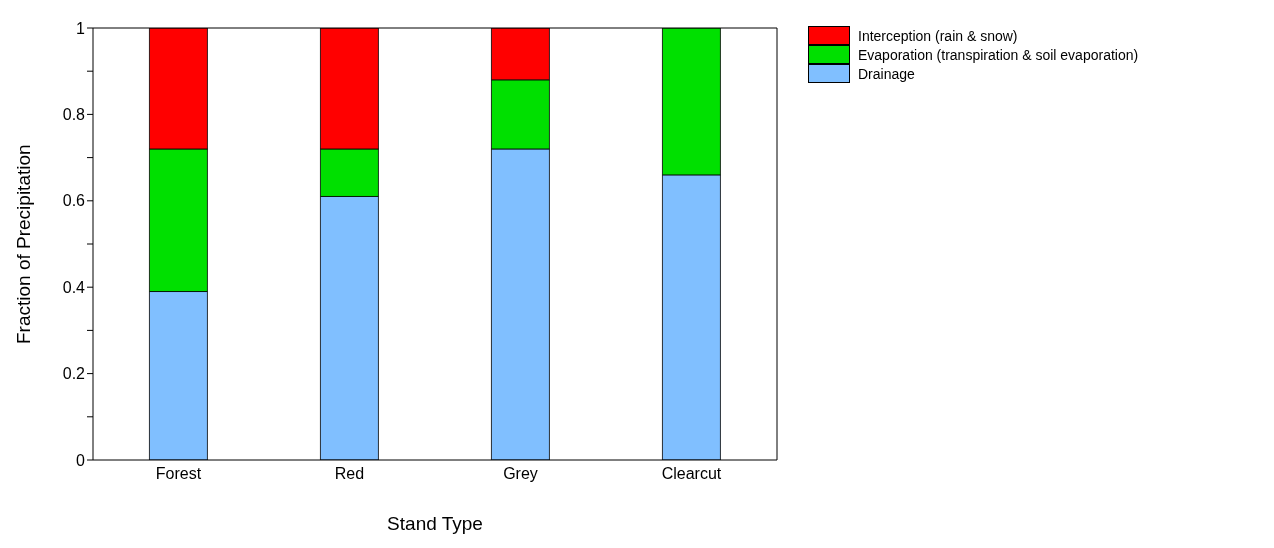  I want to click on legend-label: Evaporation (transpiration & soil evaporation), so click(998, 54).